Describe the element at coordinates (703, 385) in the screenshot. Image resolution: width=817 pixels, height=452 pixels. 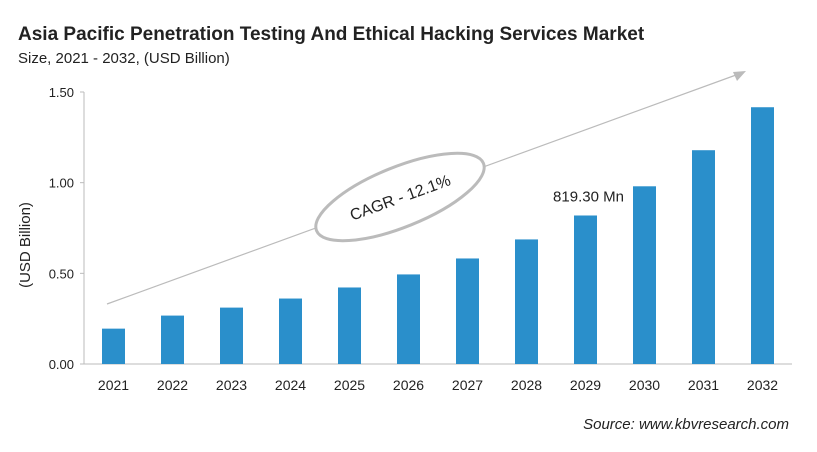
I see `x-tick-label: 2031` at that location.